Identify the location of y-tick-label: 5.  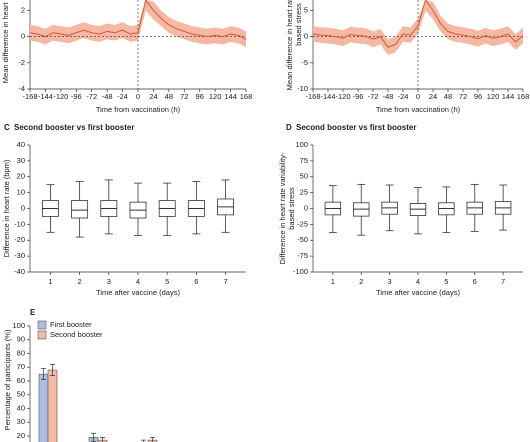
(306, 9).